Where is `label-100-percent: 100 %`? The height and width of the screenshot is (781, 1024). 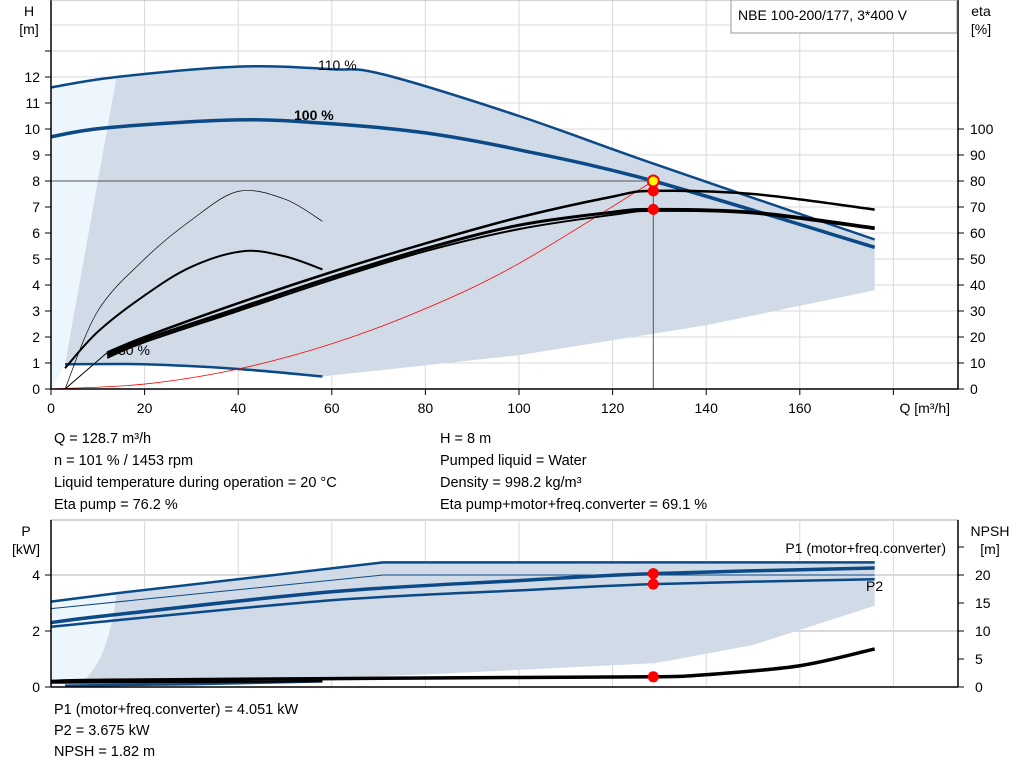 label-100-percent: 100 % is located at coordinates (314, 115).